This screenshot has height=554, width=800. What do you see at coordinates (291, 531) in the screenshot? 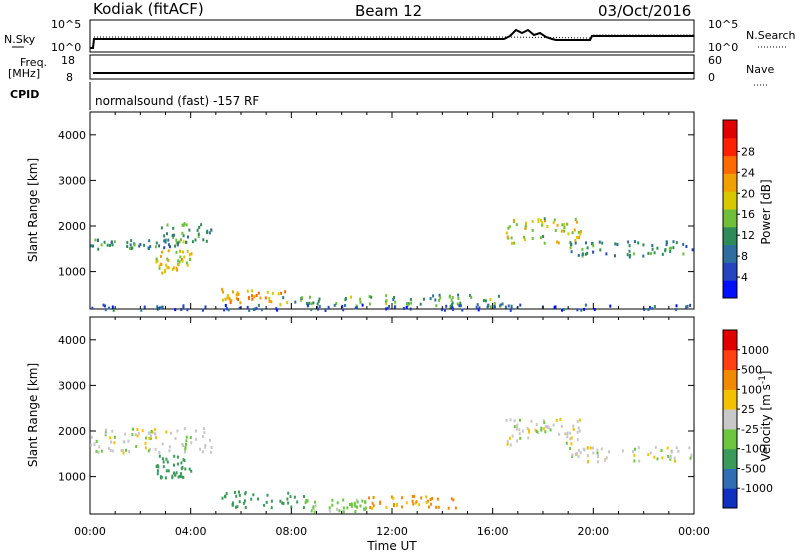
I see `x-tick-label: 08:00` at bounding box center [291, 531].